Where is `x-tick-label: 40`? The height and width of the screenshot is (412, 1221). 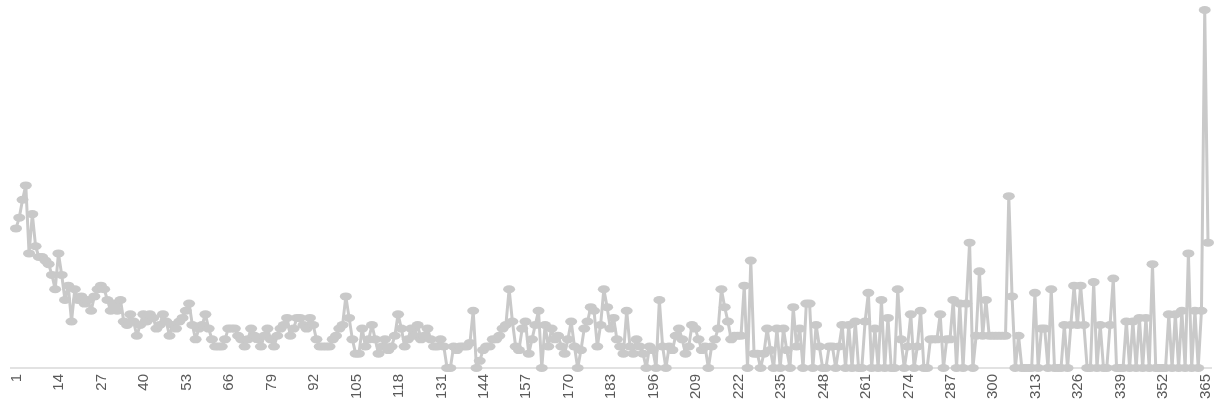
x-tick-label: 40 is located at coordinates (143, 382).